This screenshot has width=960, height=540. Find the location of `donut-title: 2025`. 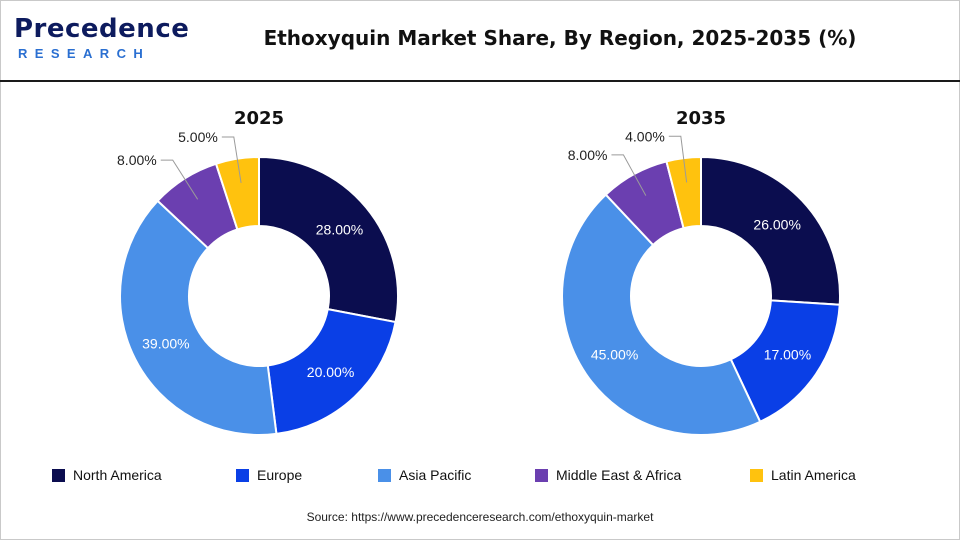

donut-title: 2025 is located at coordinates (259, 118).